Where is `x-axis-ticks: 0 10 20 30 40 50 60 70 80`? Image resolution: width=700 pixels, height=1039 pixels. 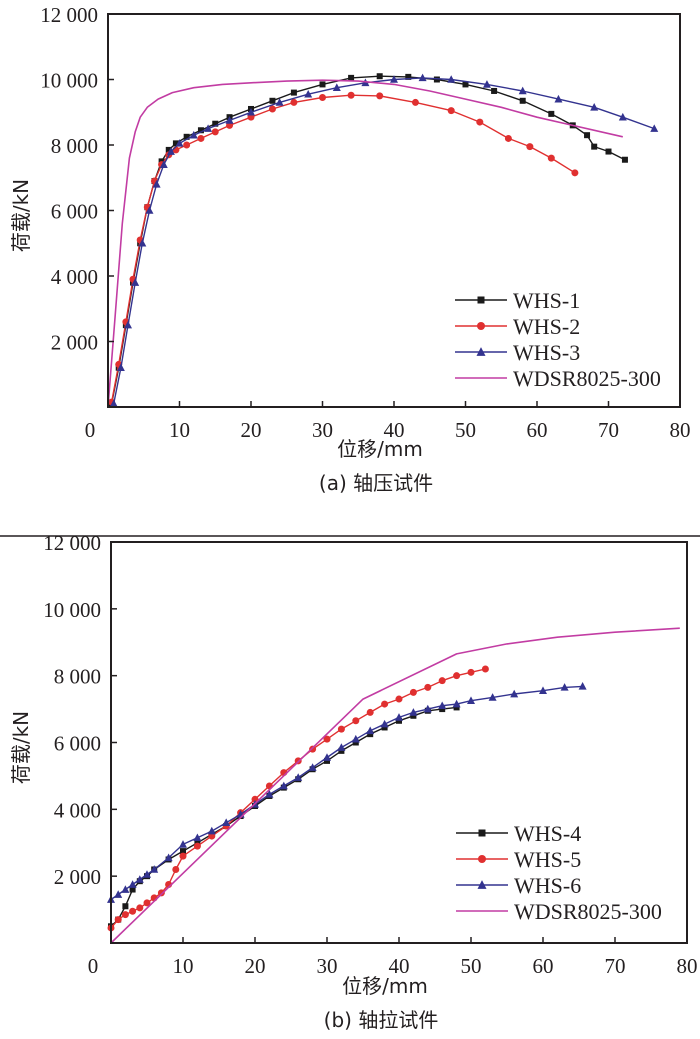 x-axis-ticks: 0 10 20 30 40 50 60 70 80 is located at coordinates (393, 957).